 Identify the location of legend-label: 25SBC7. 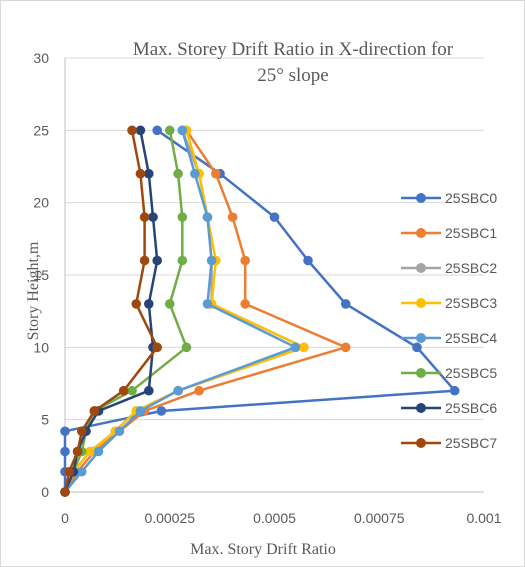
(471, 443).